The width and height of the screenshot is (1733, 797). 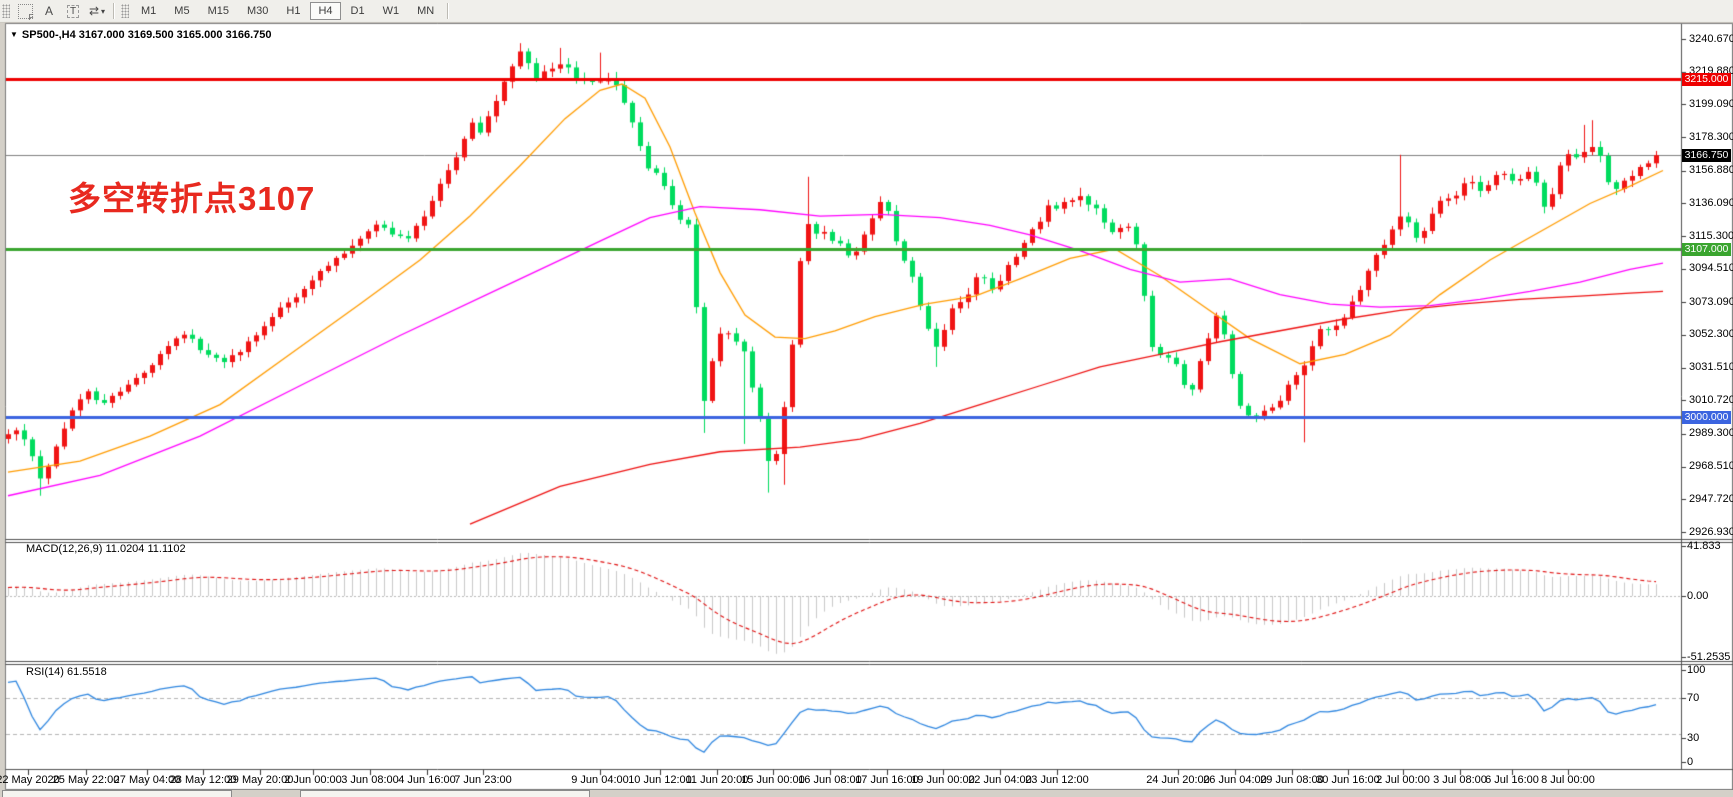 What do you see at coordinates (483, 780) in the screenshot?
I see `time-tick-label: 7 Jun 23:00` at bounding box center [483, 780].